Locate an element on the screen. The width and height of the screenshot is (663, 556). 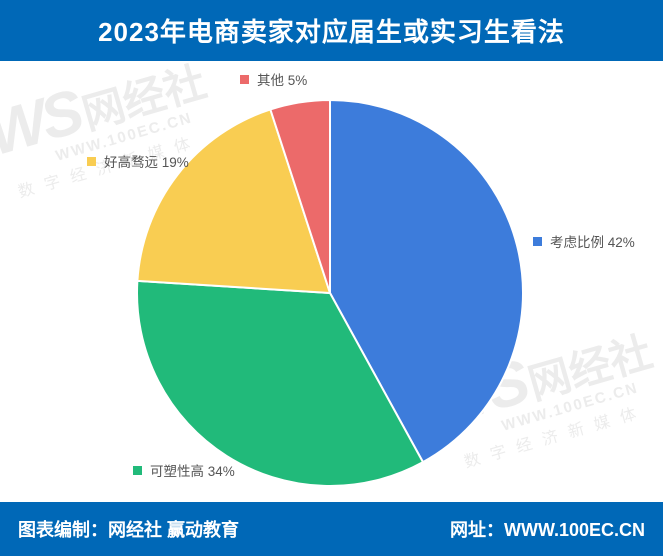
header-bar: 2023年电商卖家对应届生或实习生看法 is located at coordinates (331, 30).